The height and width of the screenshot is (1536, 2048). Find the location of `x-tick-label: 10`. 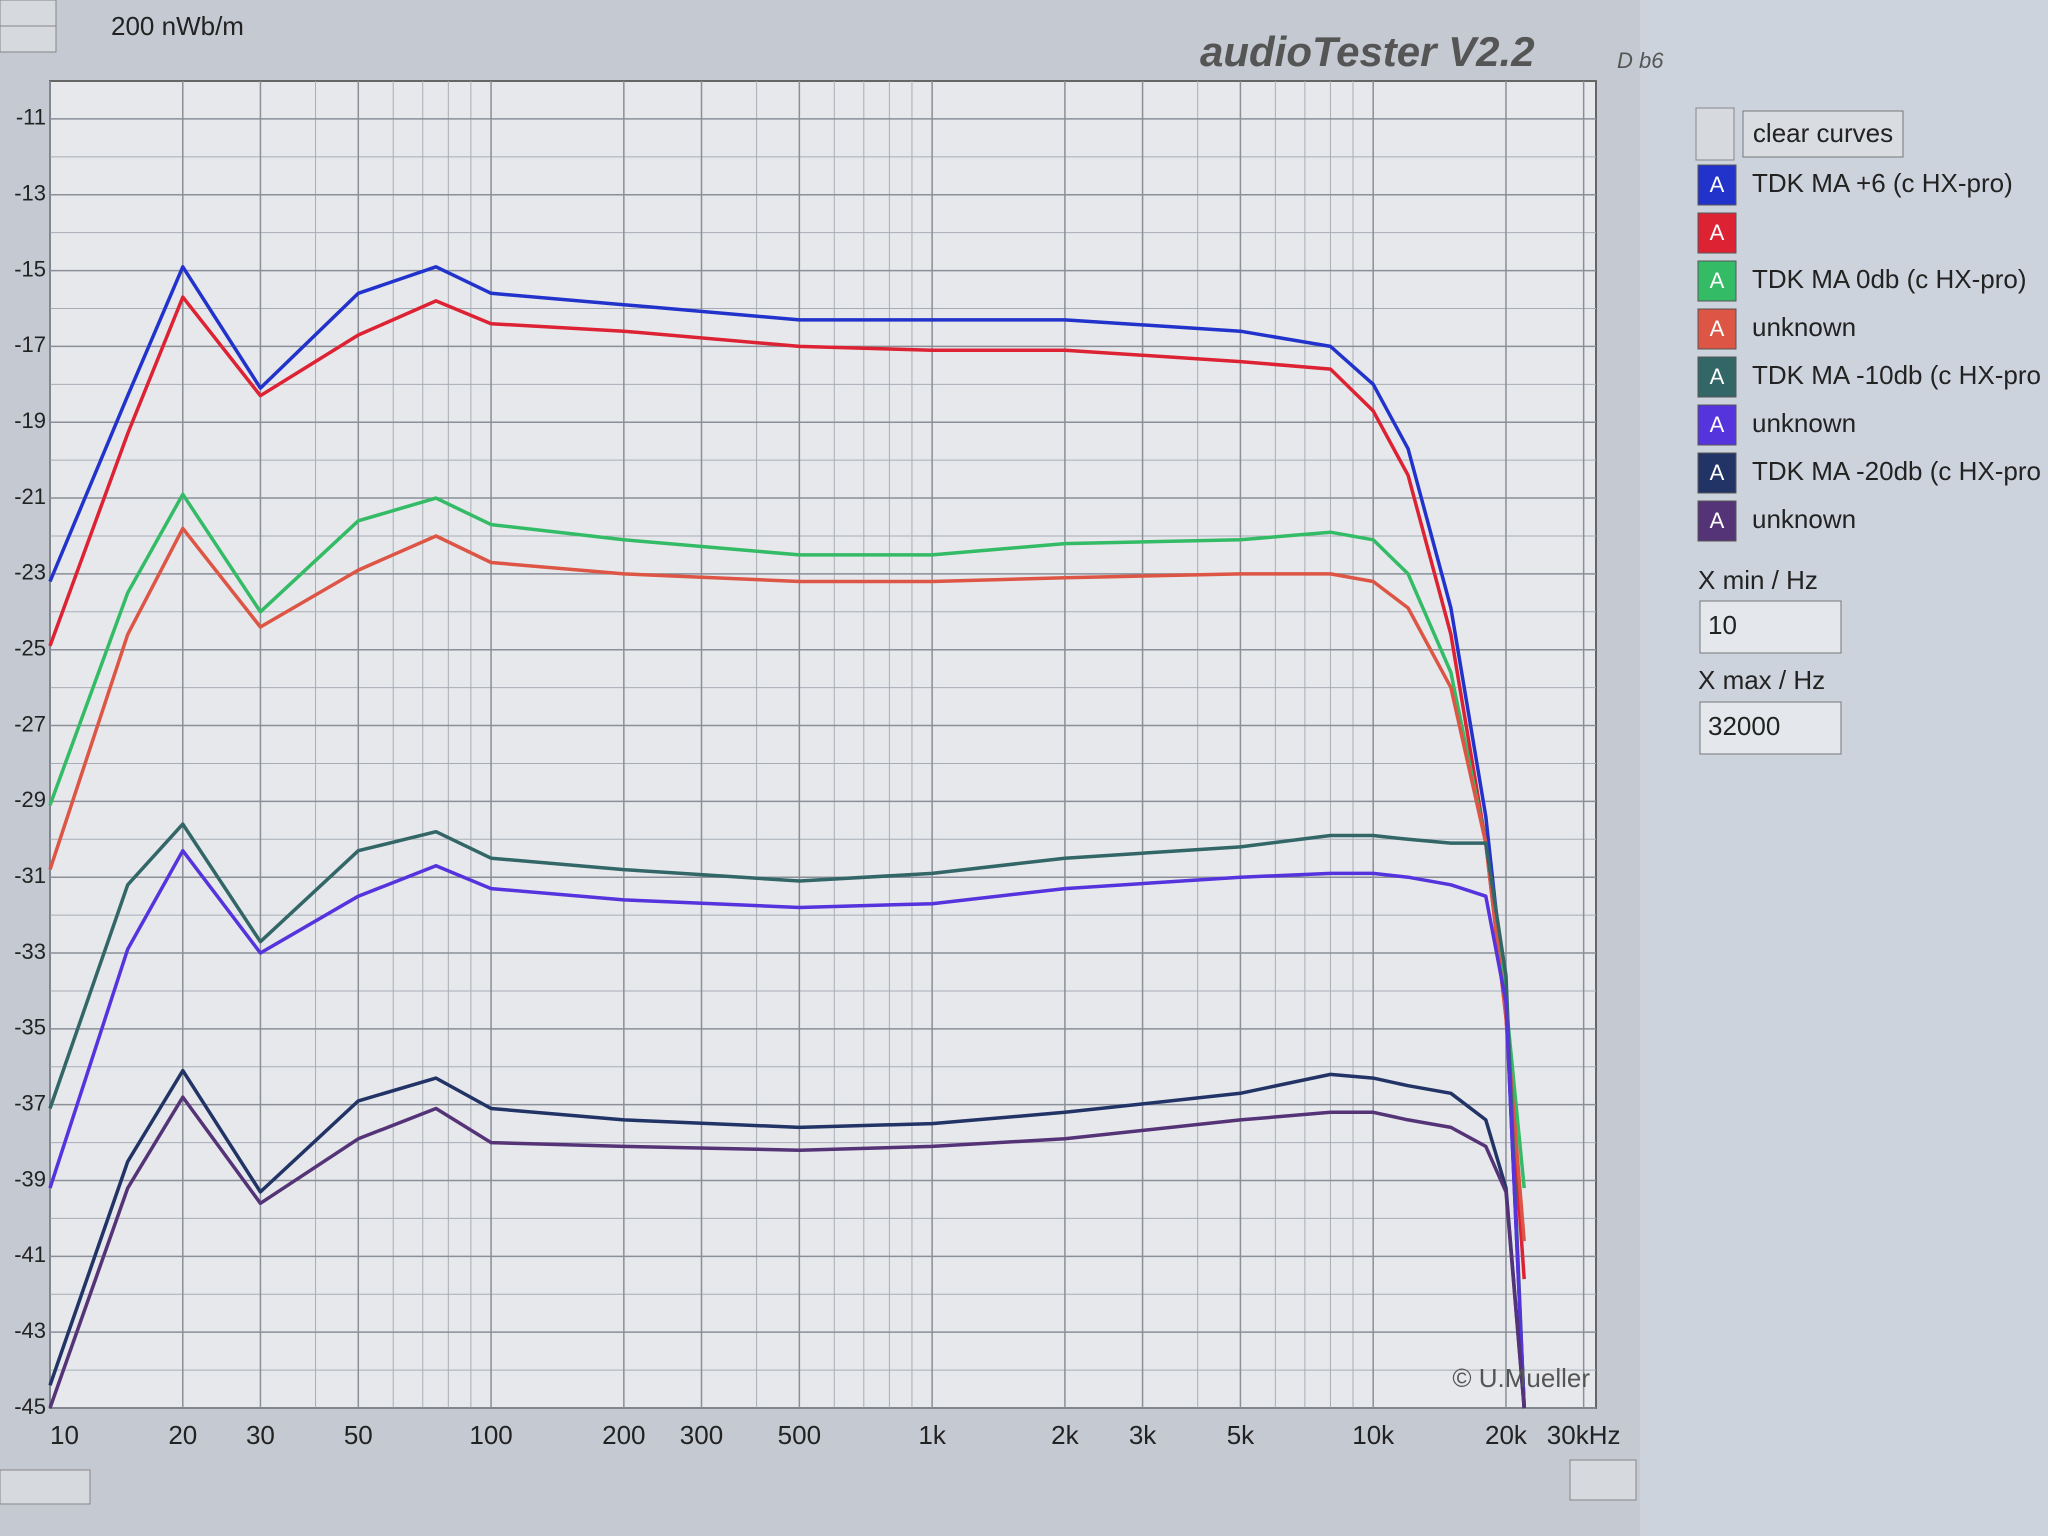

x-tick-label: 10 is located at coordinates (64, 1435).